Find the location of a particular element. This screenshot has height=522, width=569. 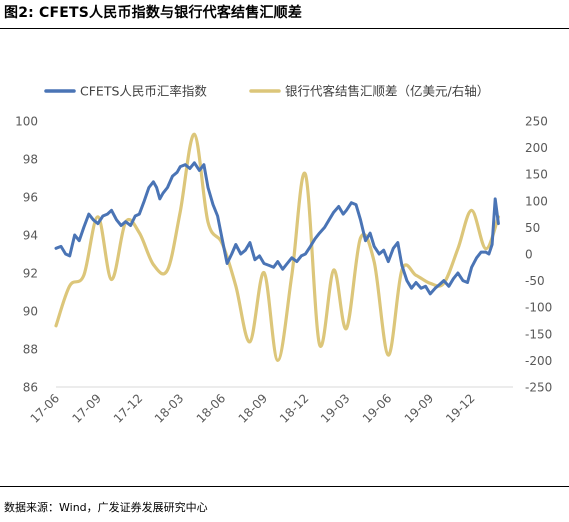

y-right-tick-label: 200 is located at coordinates (536, 148).